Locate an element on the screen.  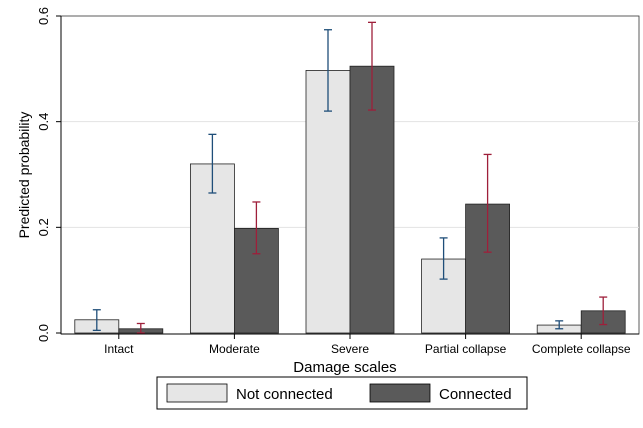
y-axis-label: Predicted probability is located at coordinates (24, 175).